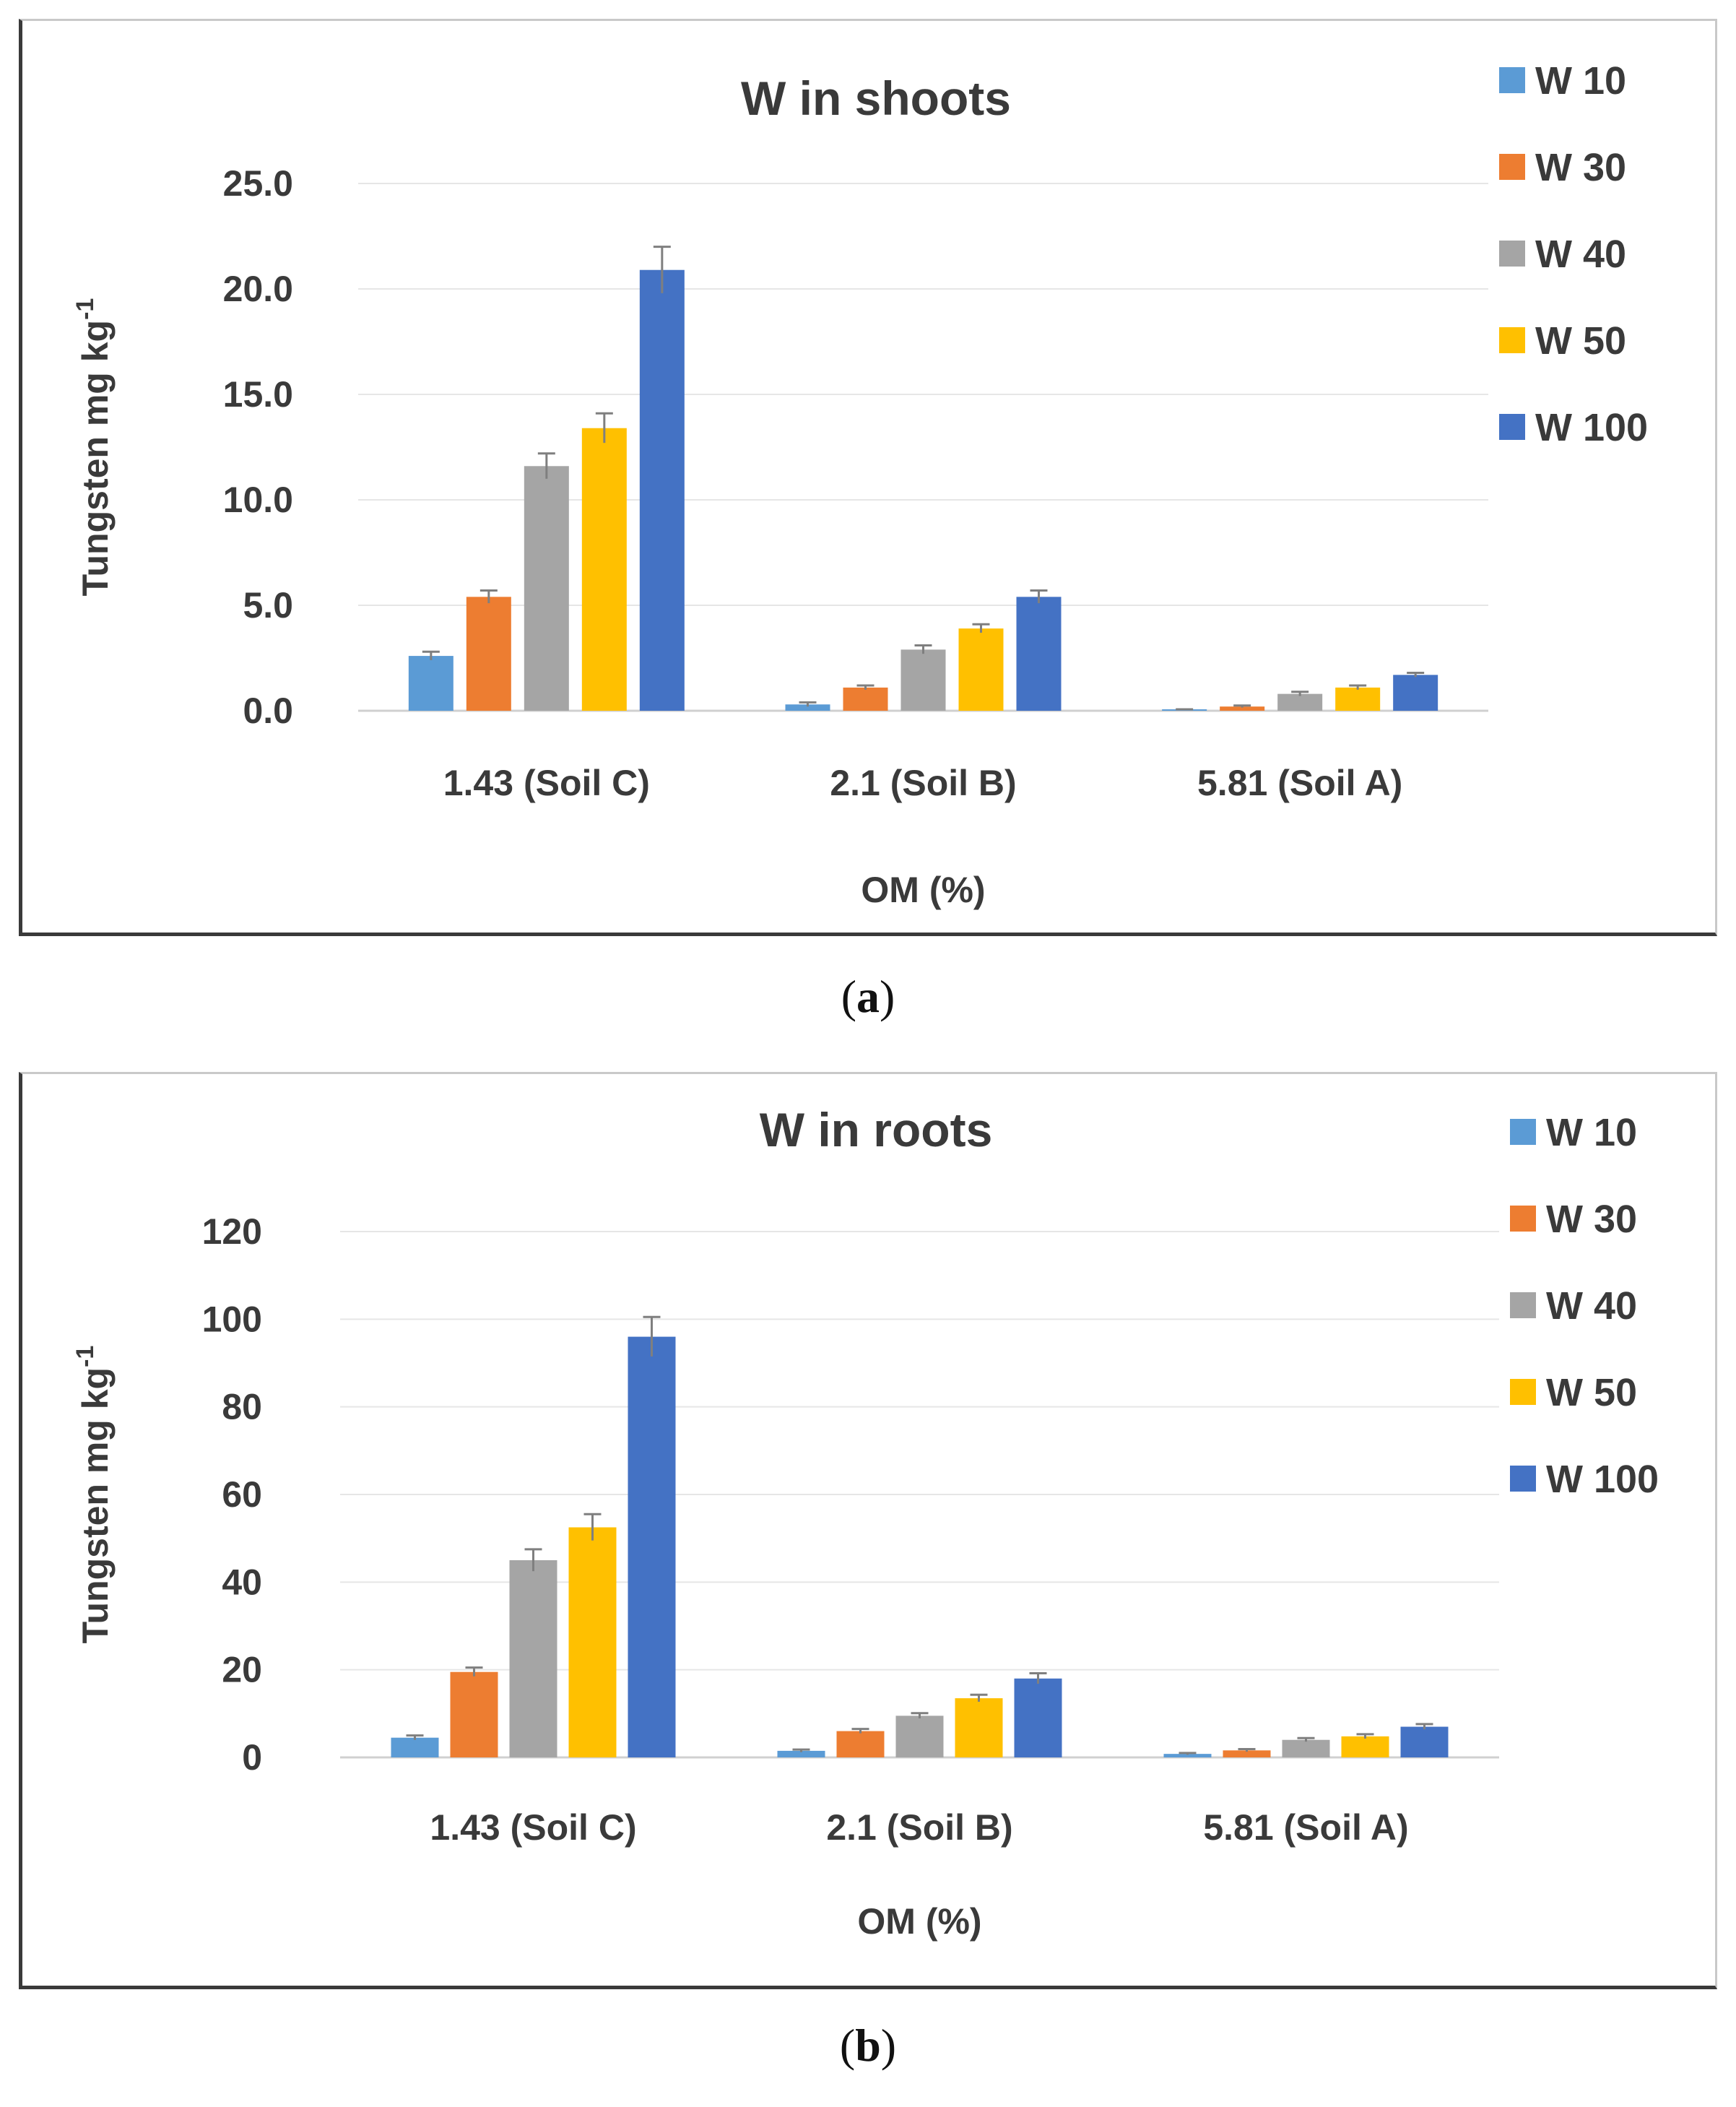  I want to click on caption-b: (b), so click(868, 2046).